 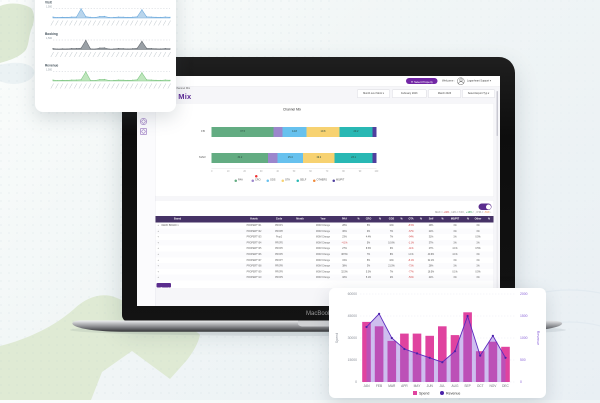 I want to click on svg-text: FEB, so click(x=379, y=386).